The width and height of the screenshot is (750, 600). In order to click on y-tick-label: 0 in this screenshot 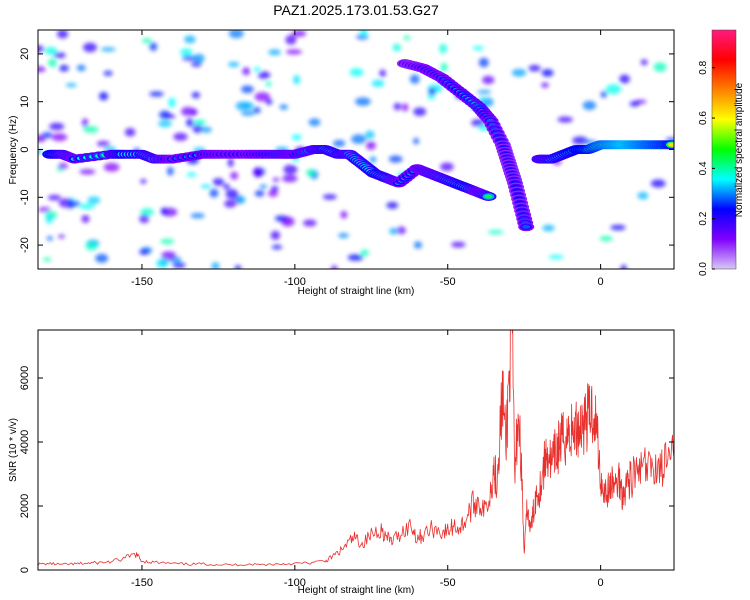, I will do `click(25, 570)`.